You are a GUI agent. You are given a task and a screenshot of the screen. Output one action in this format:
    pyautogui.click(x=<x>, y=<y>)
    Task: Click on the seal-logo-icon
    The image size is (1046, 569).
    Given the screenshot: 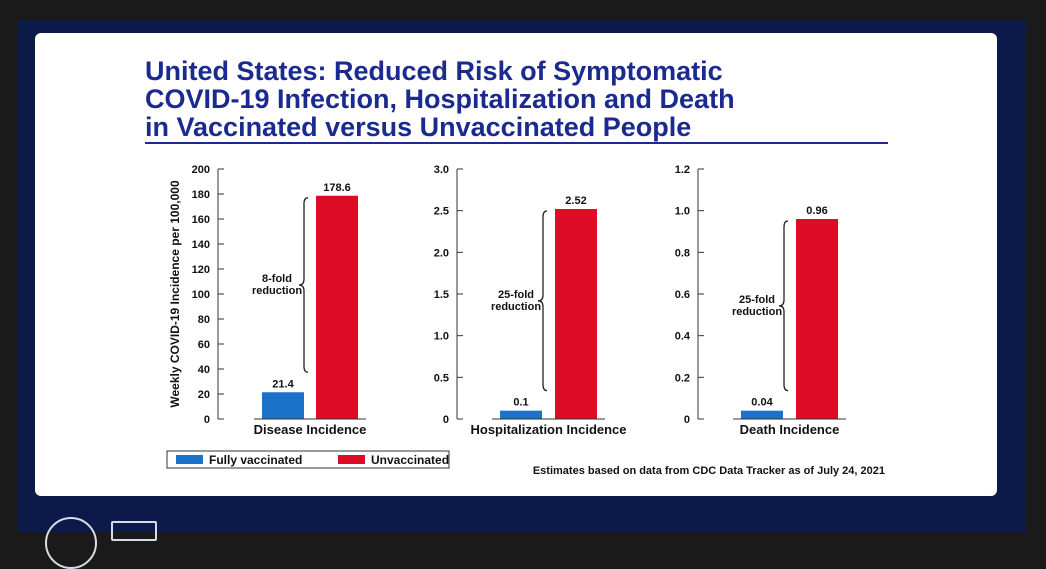 What is the action you would take?
    pyautogui.click(x=71, y=543)
    